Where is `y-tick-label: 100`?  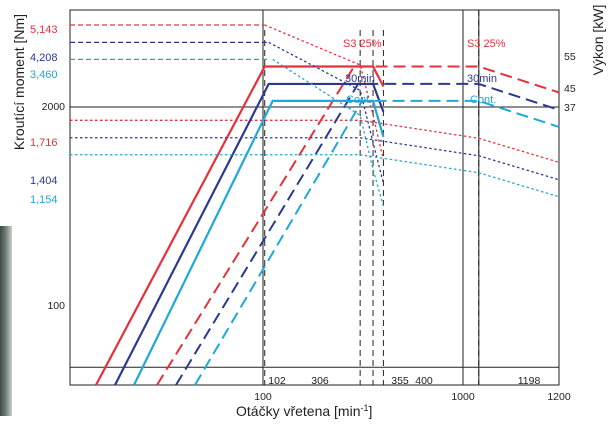
y-tick-label: 100 is located at coordinates (56, 306).